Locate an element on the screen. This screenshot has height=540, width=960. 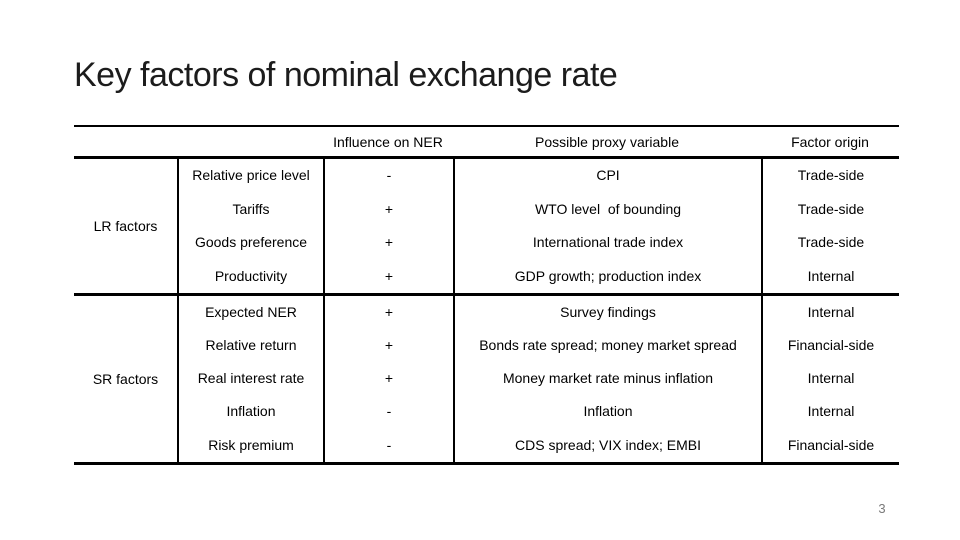
factor-cell: Real interest rate is located at coordinates (250, 379).